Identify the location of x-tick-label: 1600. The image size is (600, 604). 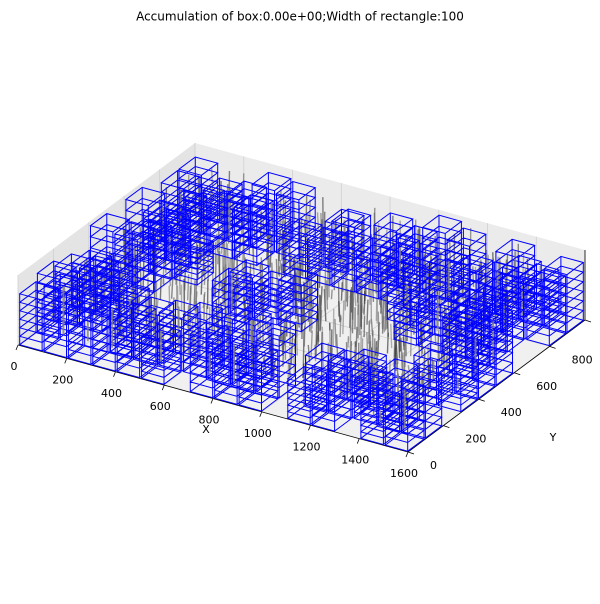
(404, 473).